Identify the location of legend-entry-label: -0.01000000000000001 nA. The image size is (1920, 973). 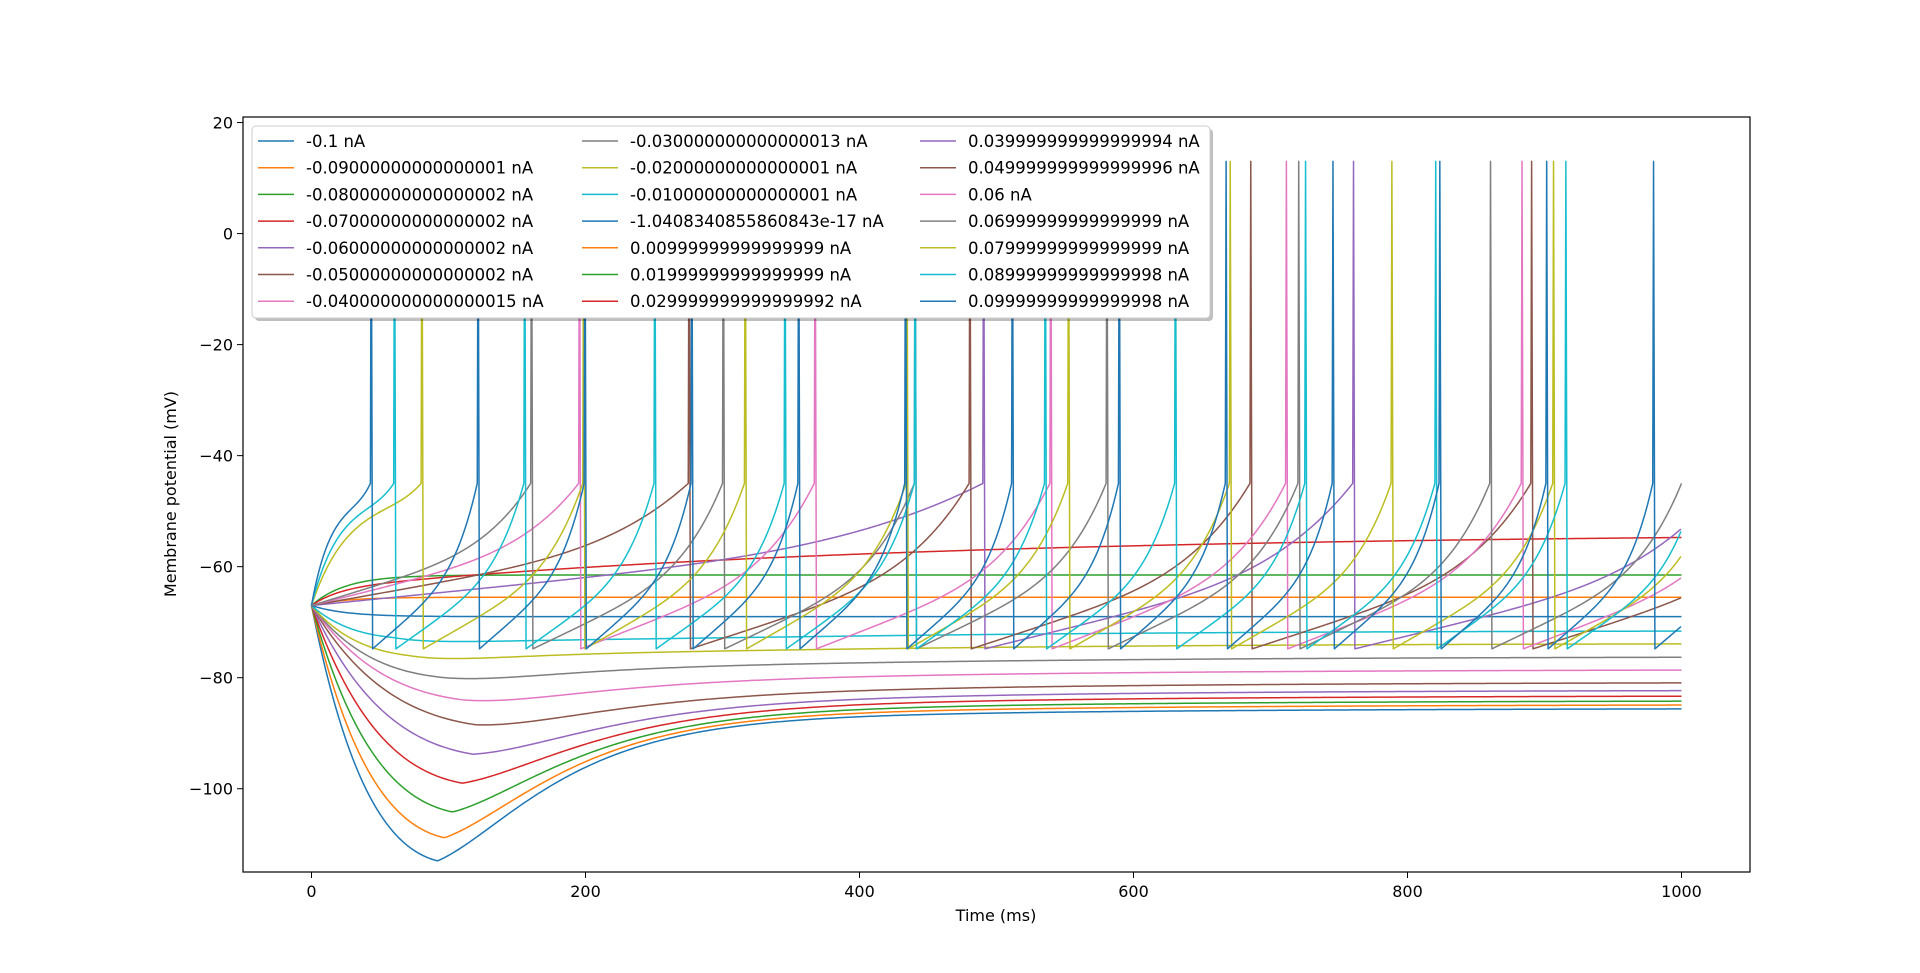
(744, 194).